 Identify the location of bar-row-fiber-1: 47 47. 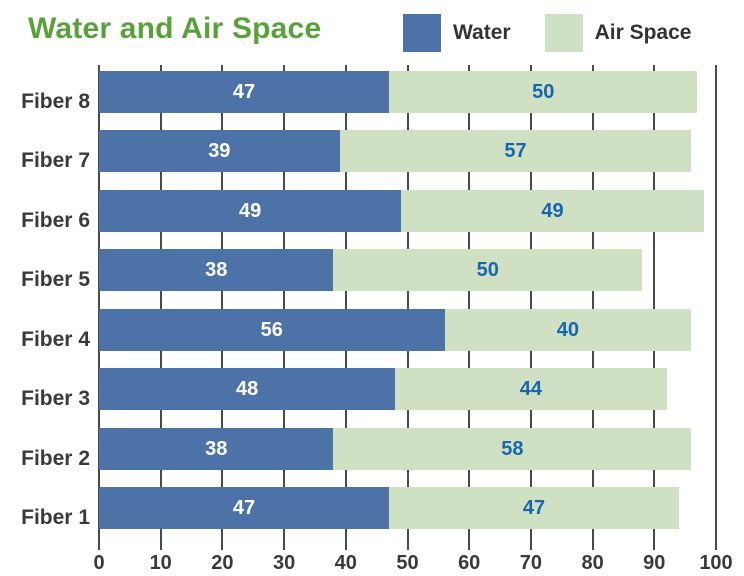
(389, 508).